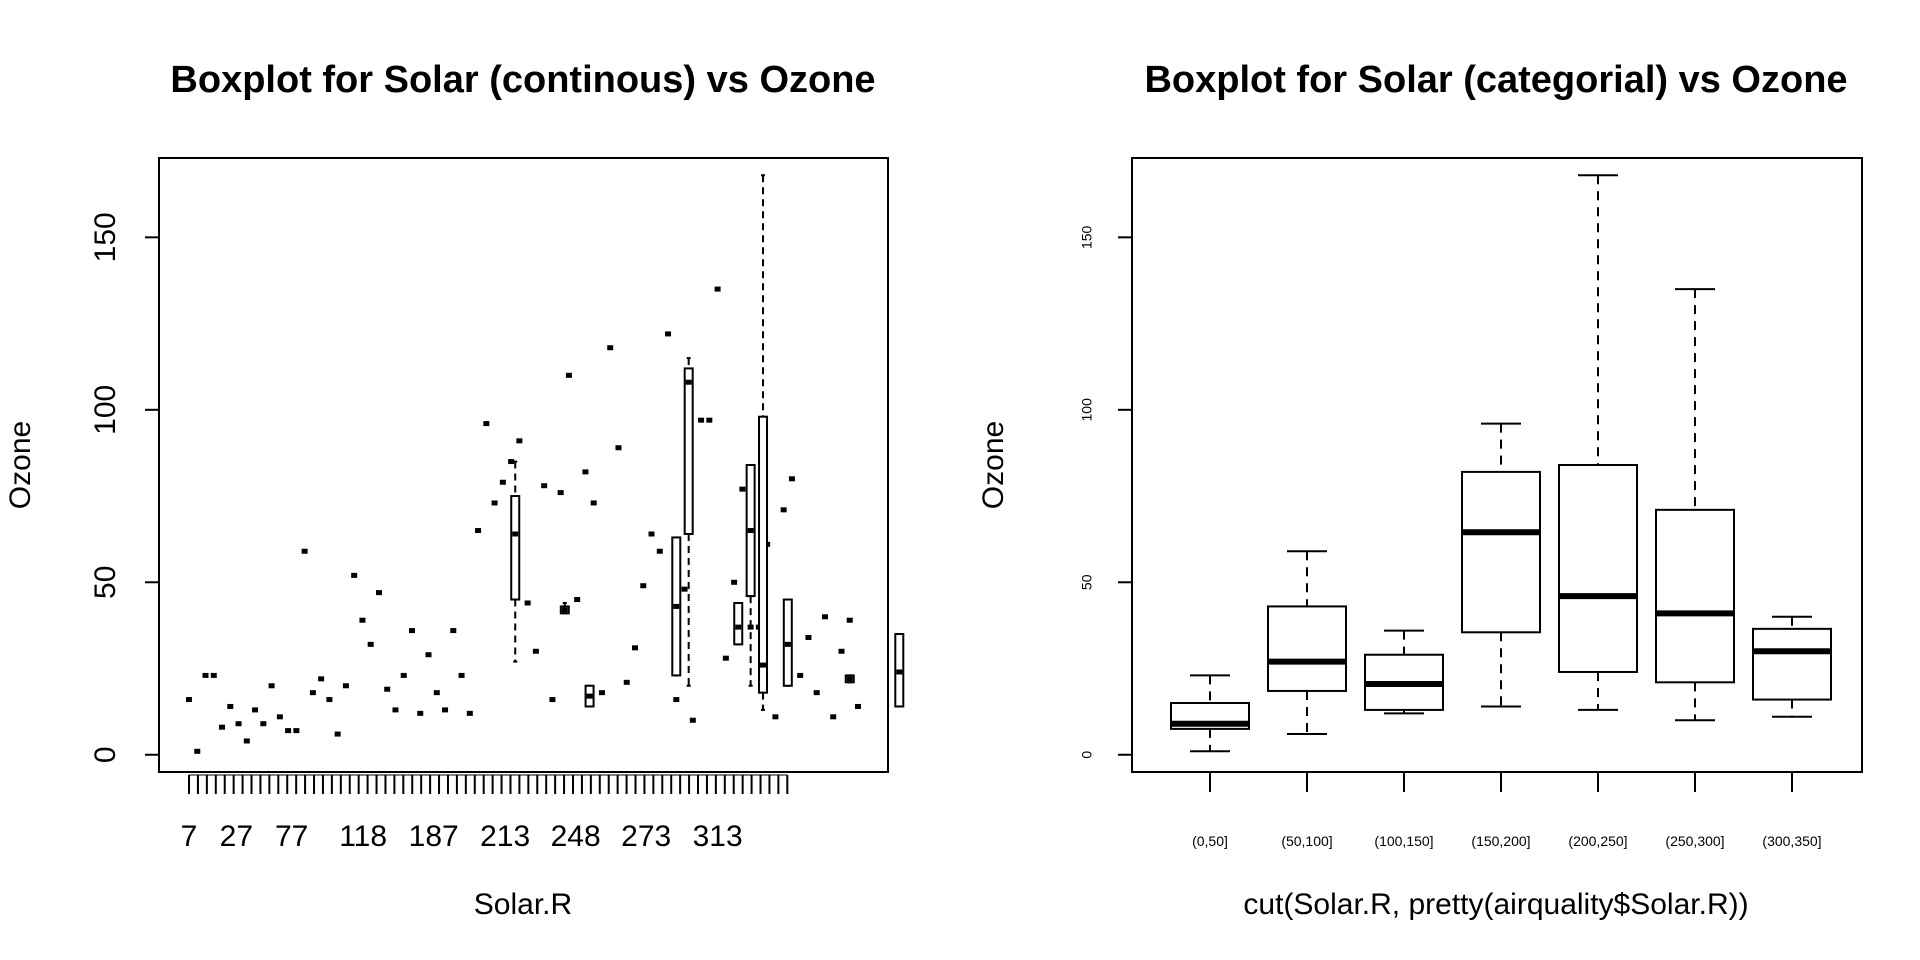 This screenshot has width=1920, height=960. What do you see at coordinates (236, 836) in the screenshot?
I see `x-tick-label: 27` at bounding box center [236, 836].